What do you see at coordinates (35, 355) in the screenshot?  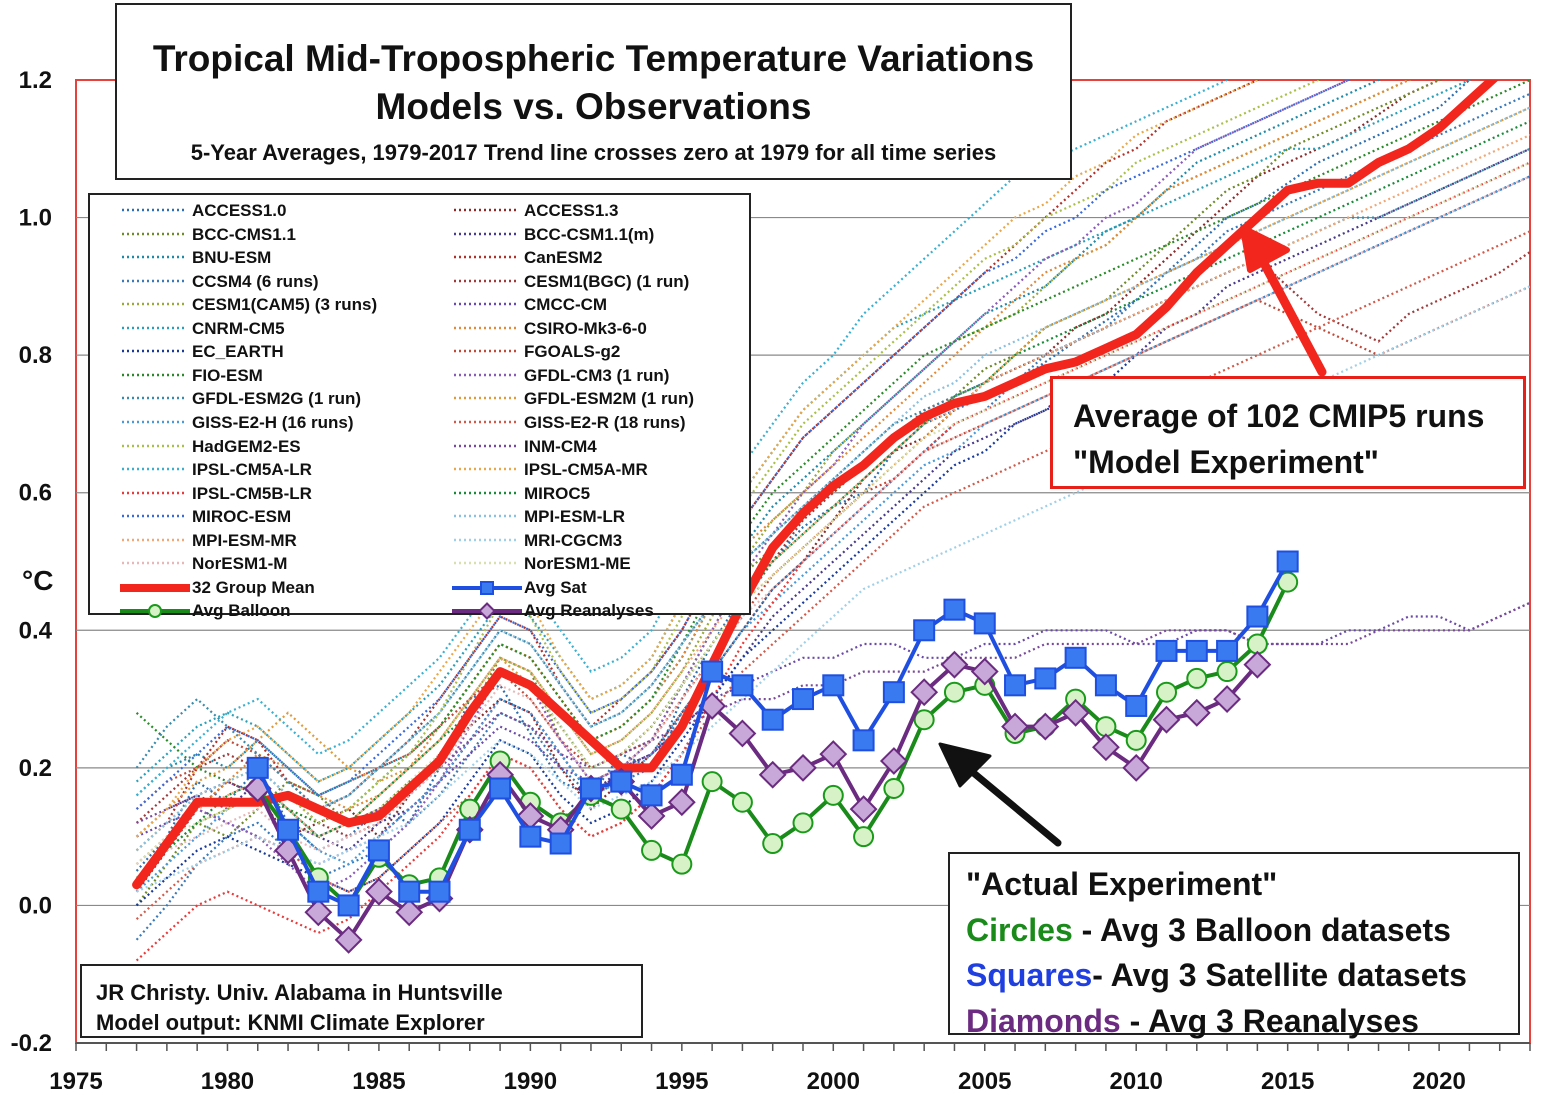 I see `y-tick-label: 0.8` at bounding box center [35, 355].